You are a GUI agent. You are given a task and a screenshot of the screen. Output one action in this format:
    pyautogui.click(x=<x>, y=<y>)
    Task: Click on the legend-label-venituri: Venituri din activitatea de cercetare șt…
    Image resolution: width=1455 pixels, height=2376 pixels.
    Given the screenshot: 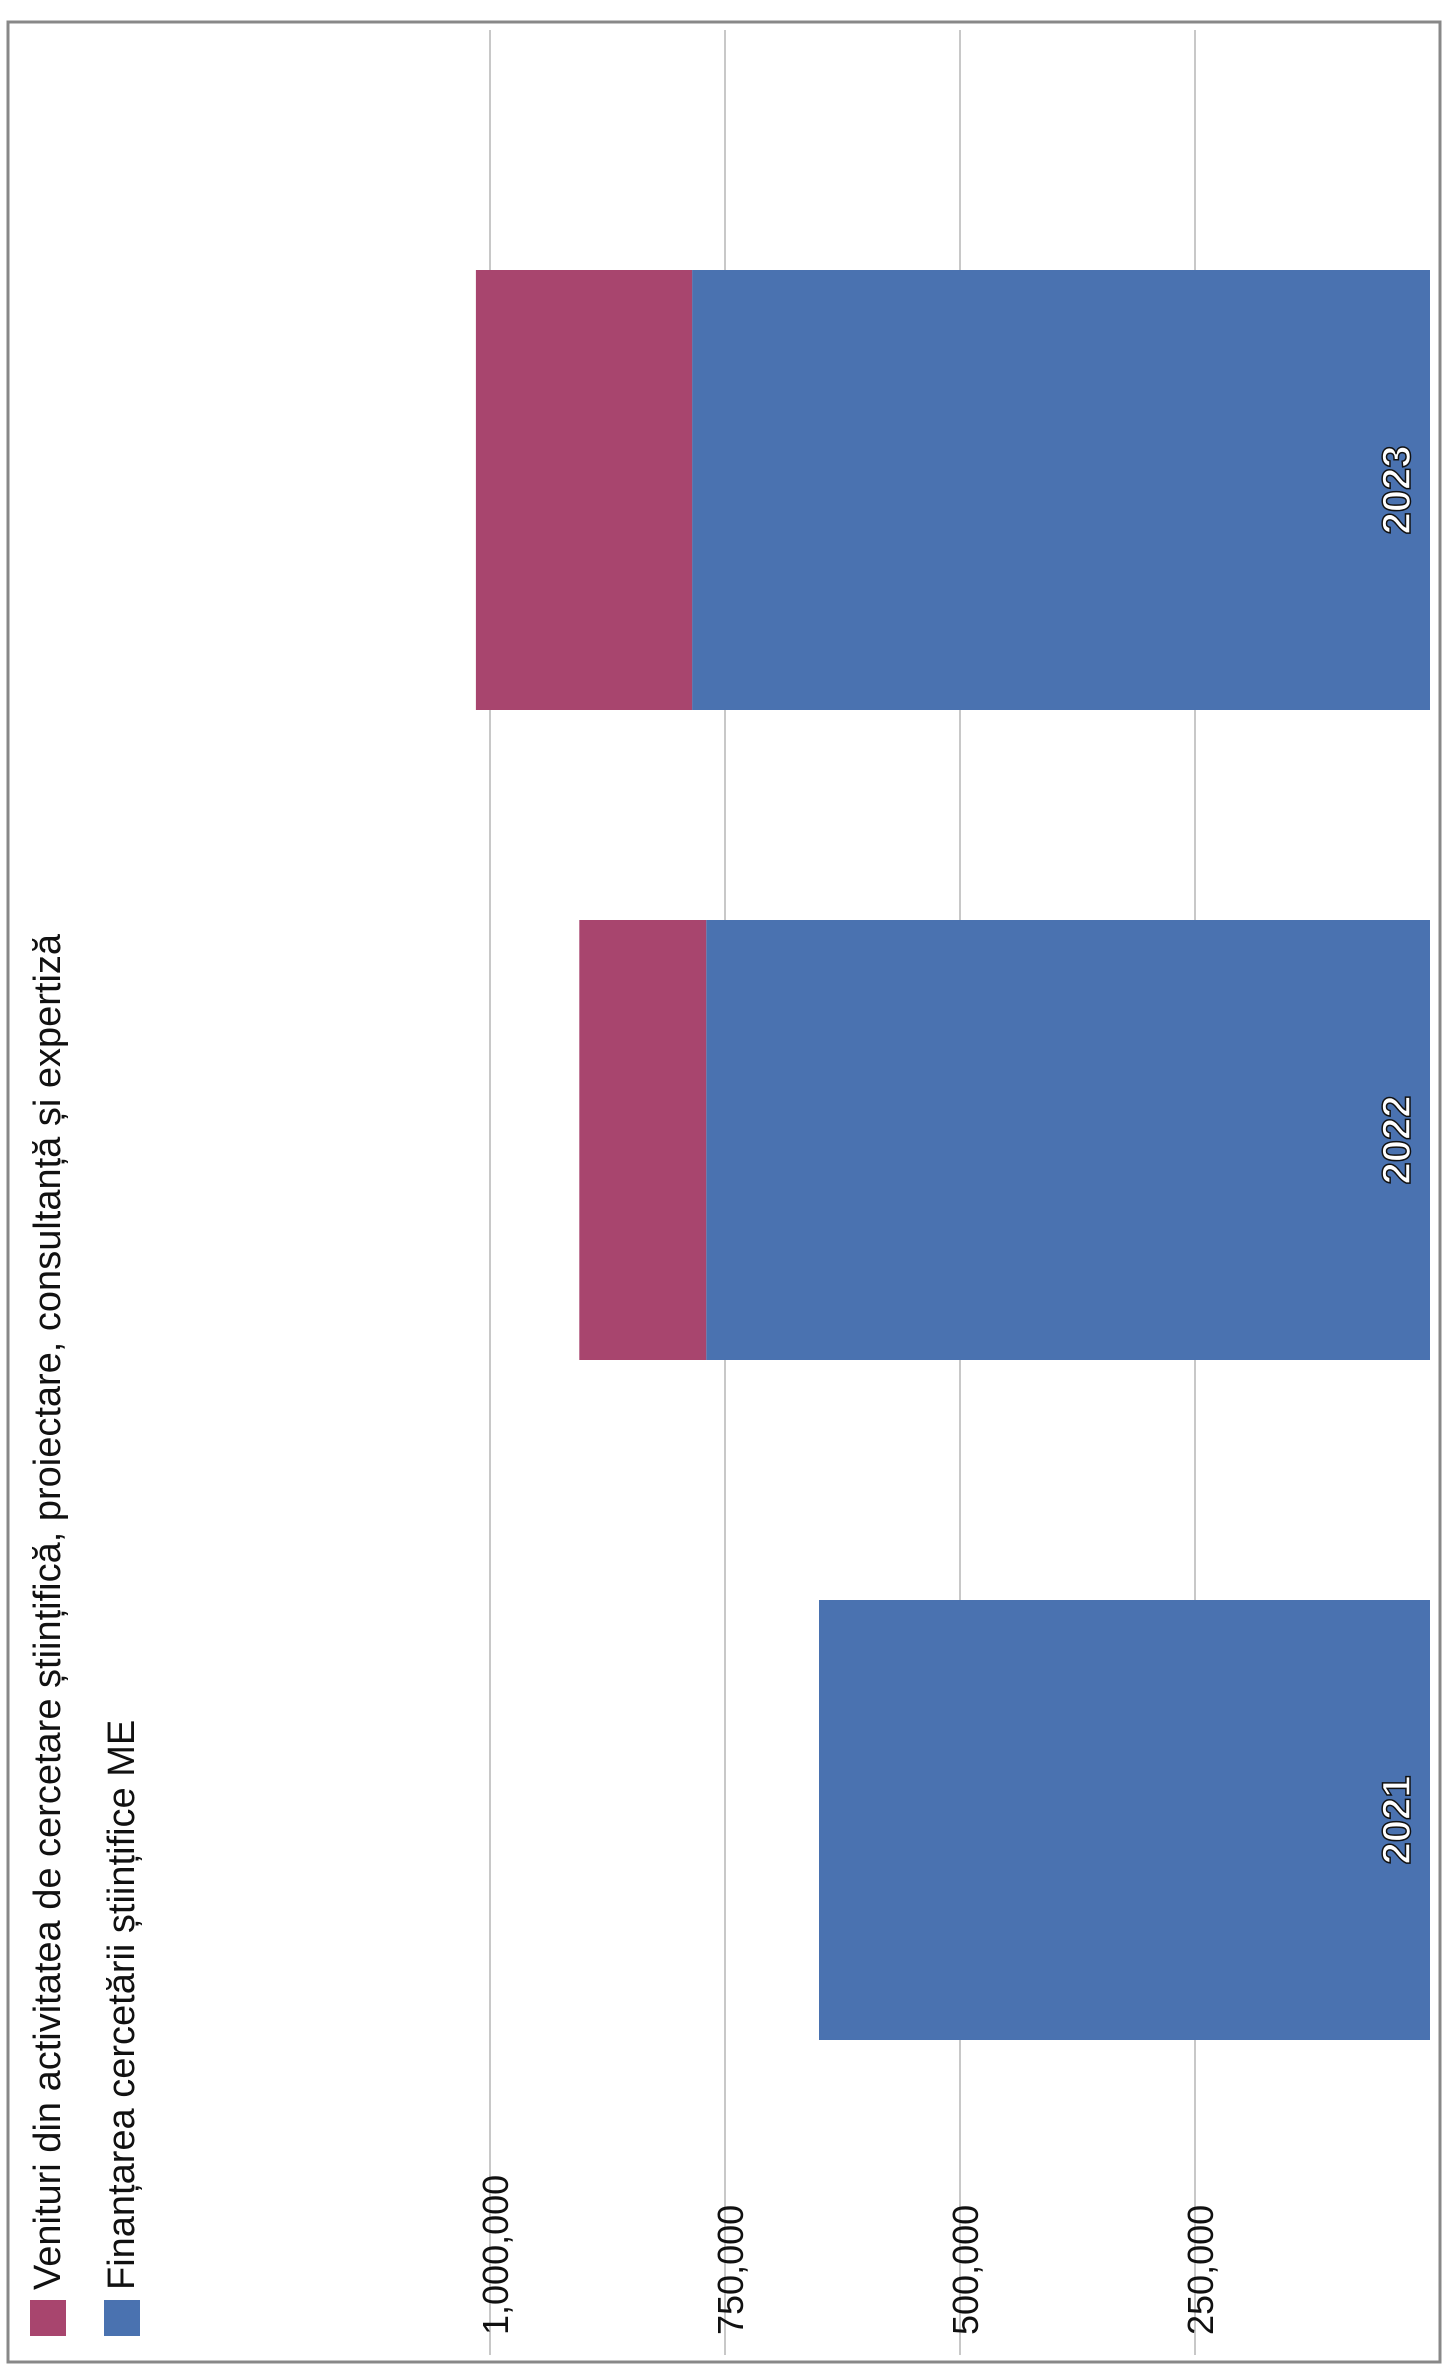 What is the action you would take?
    pyautogui.click(x=48, y=1611)
    